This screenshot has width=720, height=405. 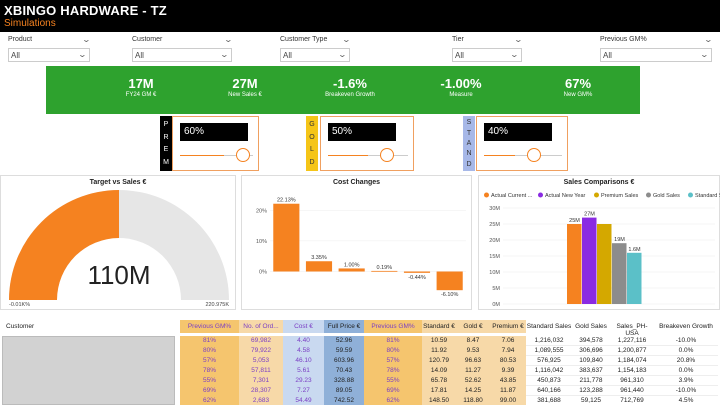 I want to click on customer-slicer: Customer ⌄ All ⌄, so click(x=183, y=49).